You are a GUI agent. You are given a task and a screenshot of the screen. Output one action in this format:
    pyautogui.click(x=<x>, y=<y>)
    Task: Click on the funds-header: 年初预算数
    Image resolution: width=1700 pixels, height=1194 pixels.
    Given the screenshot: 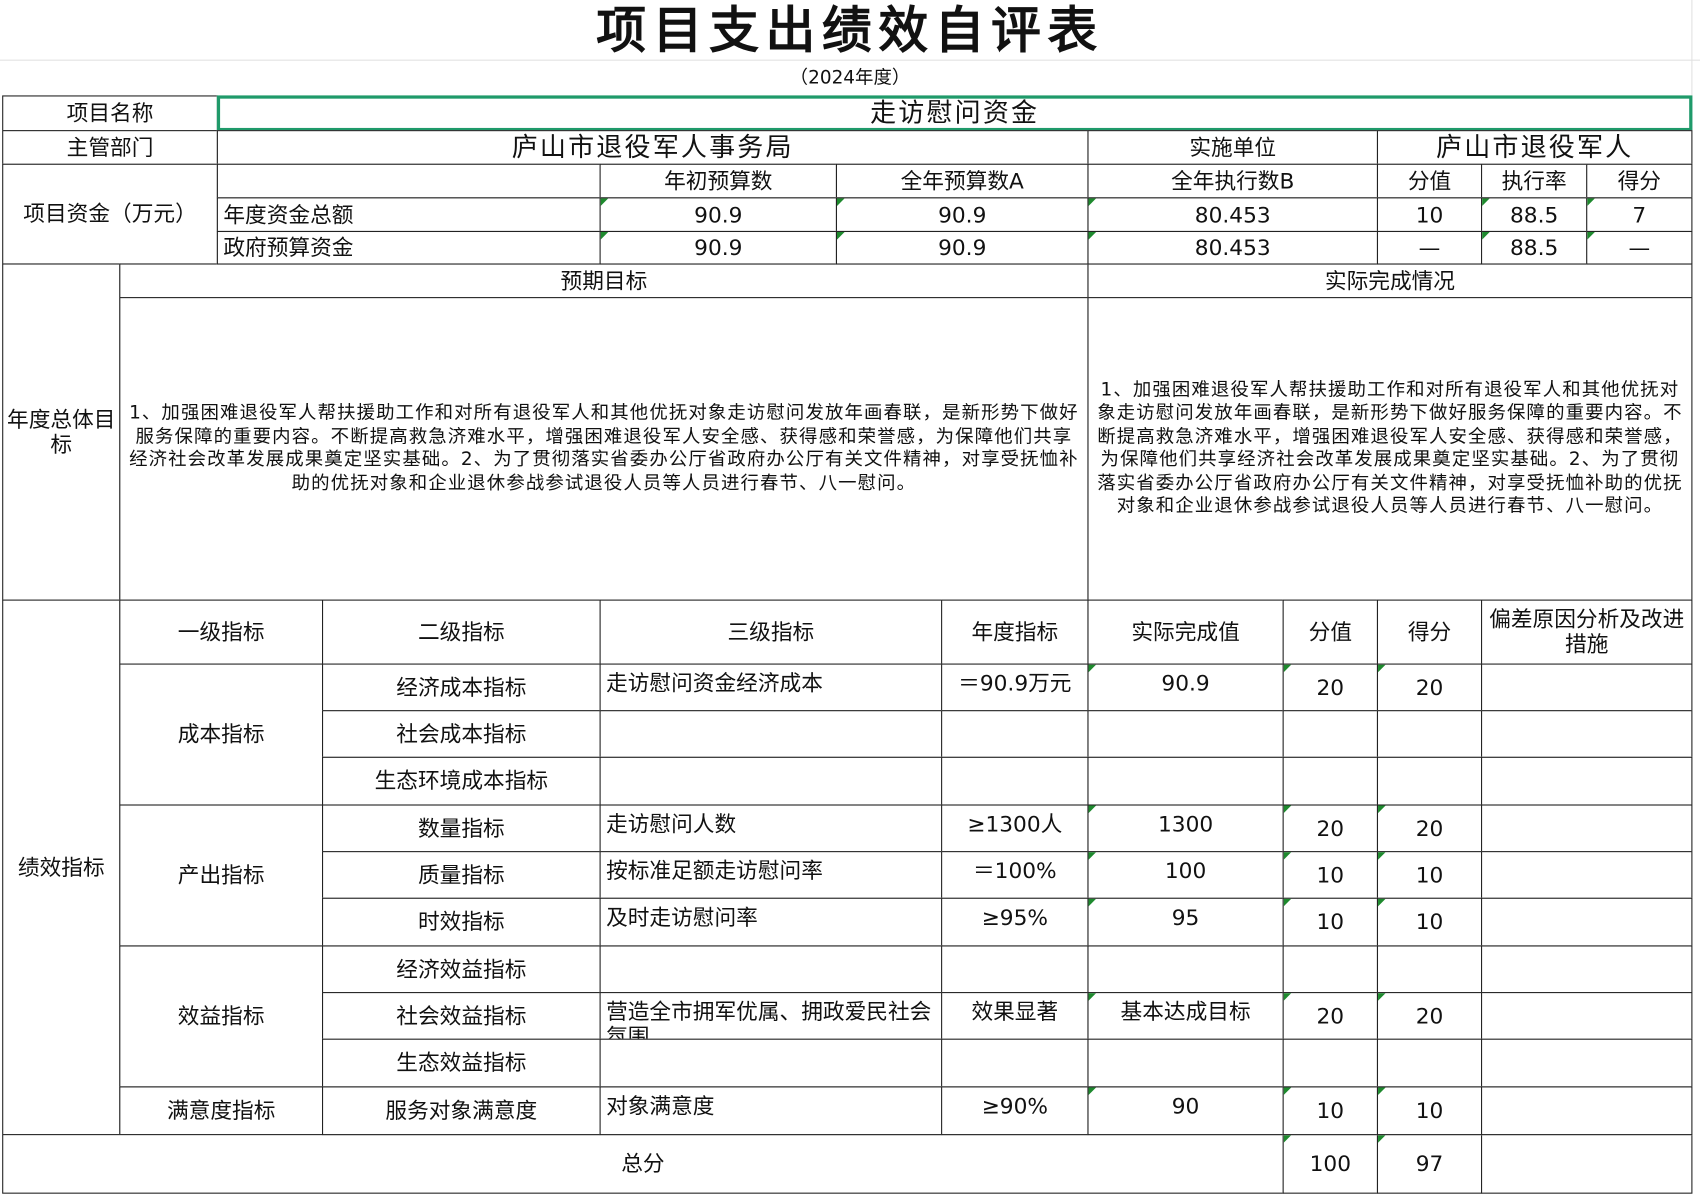 What is the action you would take?
    pyautogui.click(x=718, y=181)
    